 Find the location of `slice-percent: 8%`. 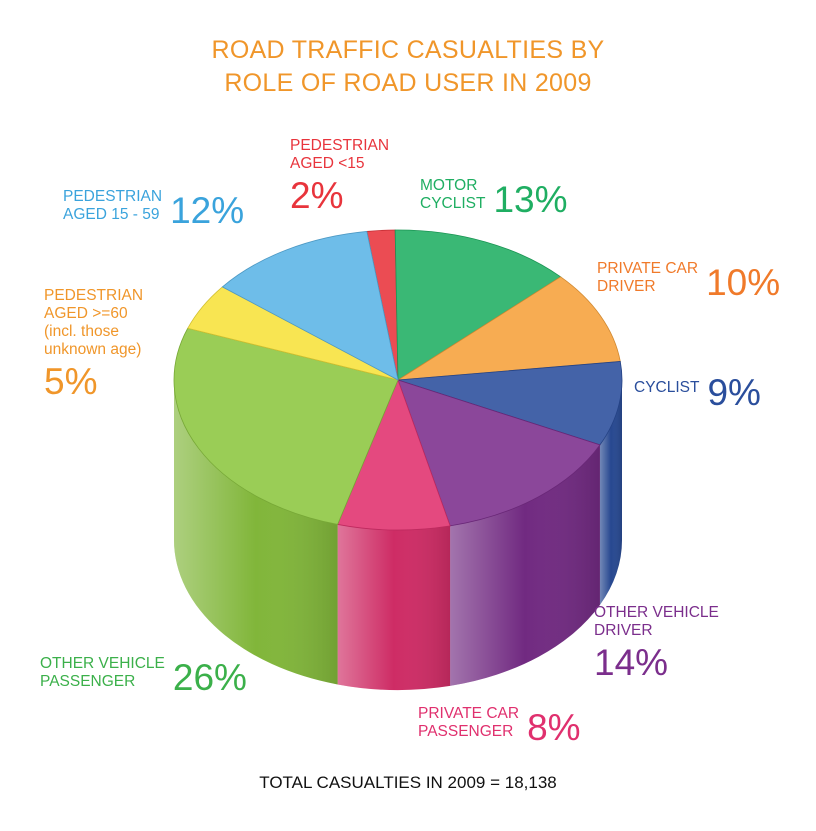

slice-percent: 8% is located at coordinates (553, 727).